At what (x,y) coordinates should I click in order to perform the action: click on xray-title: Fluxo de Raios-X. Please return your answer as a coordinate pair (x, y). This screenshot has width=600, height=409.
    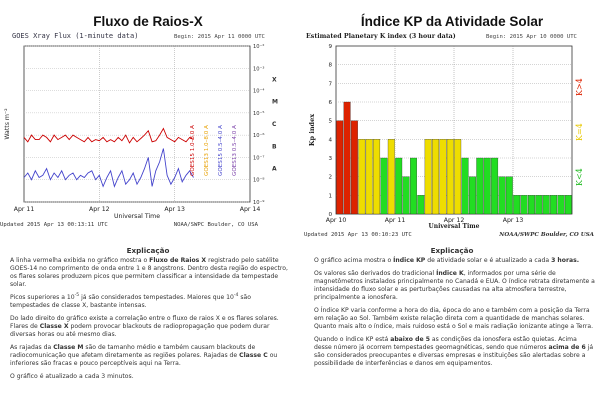
    Looking at the image, I should click on (148, 21).